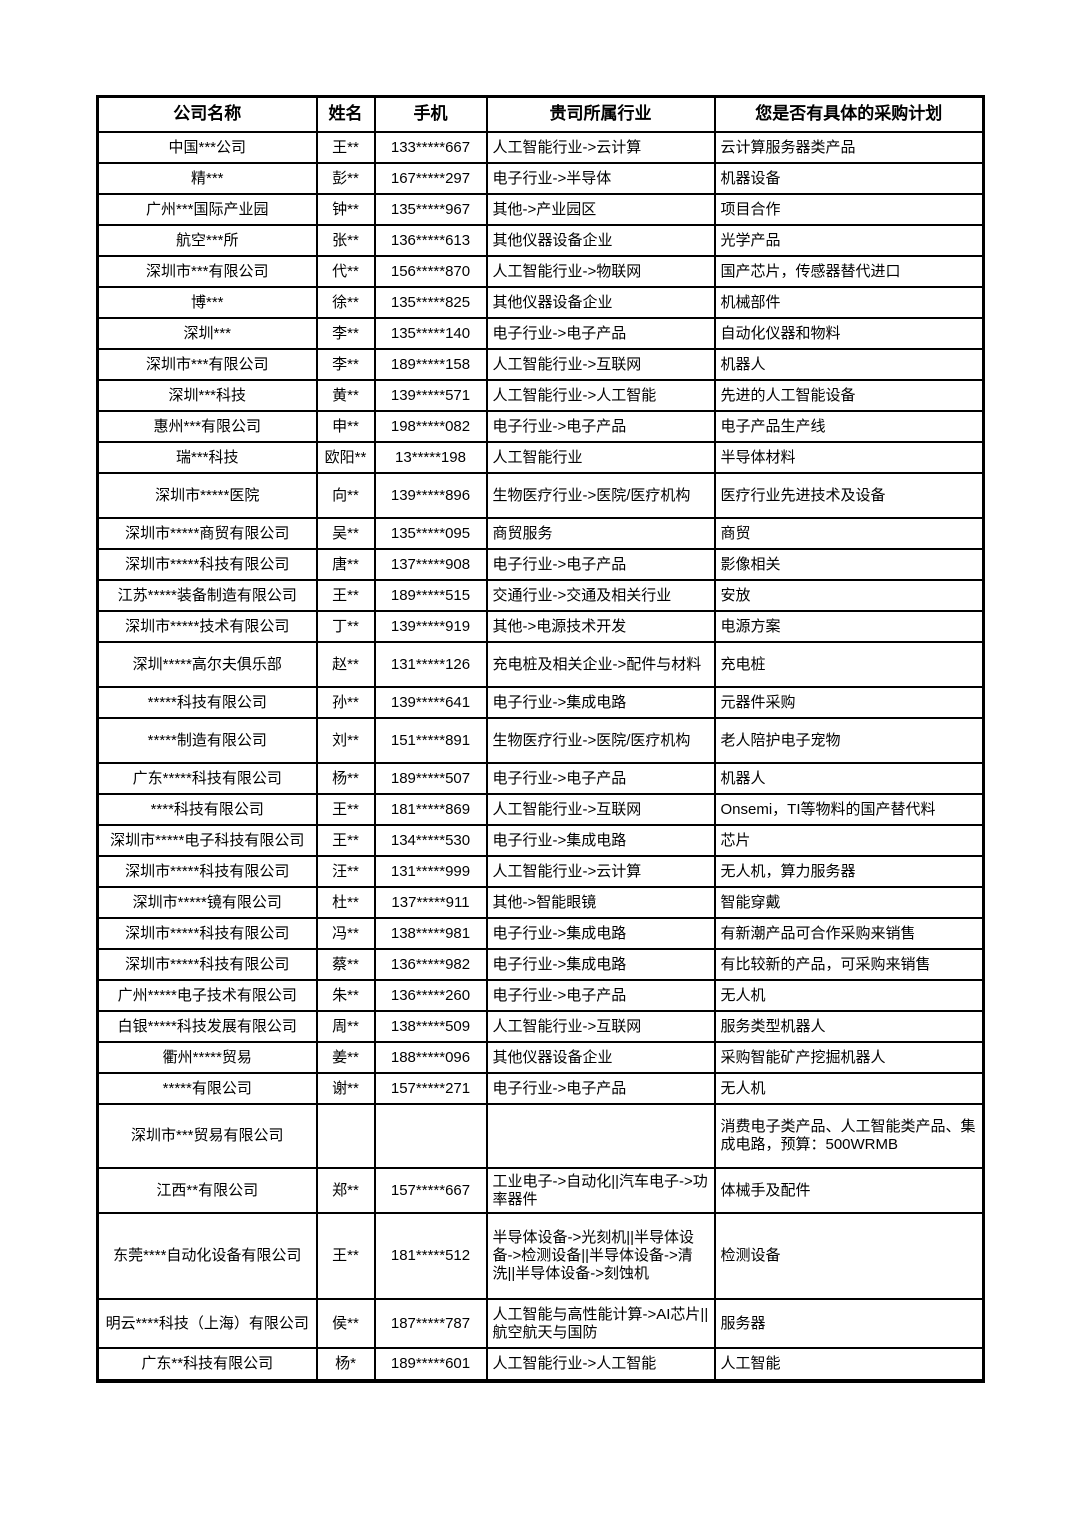  Describe the element at coordinates (207, 778) in the screenshot. I see `table-cell: 广东*****科技有限公司` at that location.